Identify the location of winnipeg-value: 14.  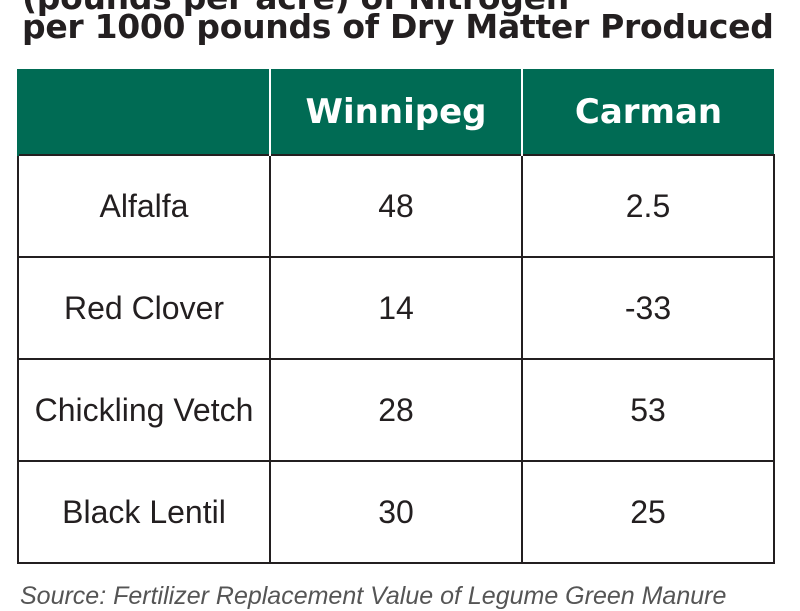
(396, 308).